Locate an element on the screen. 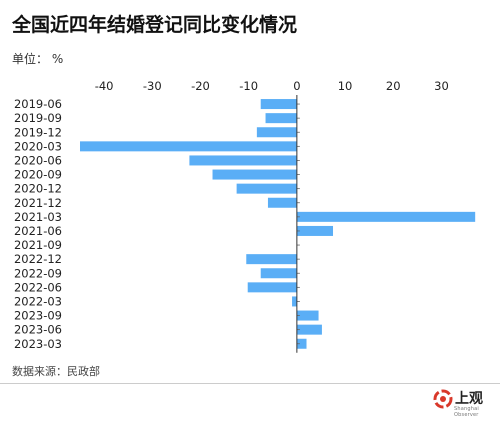 The image size is (500, 425). category-label: 2021-06 is located at coordinates (38, 231).